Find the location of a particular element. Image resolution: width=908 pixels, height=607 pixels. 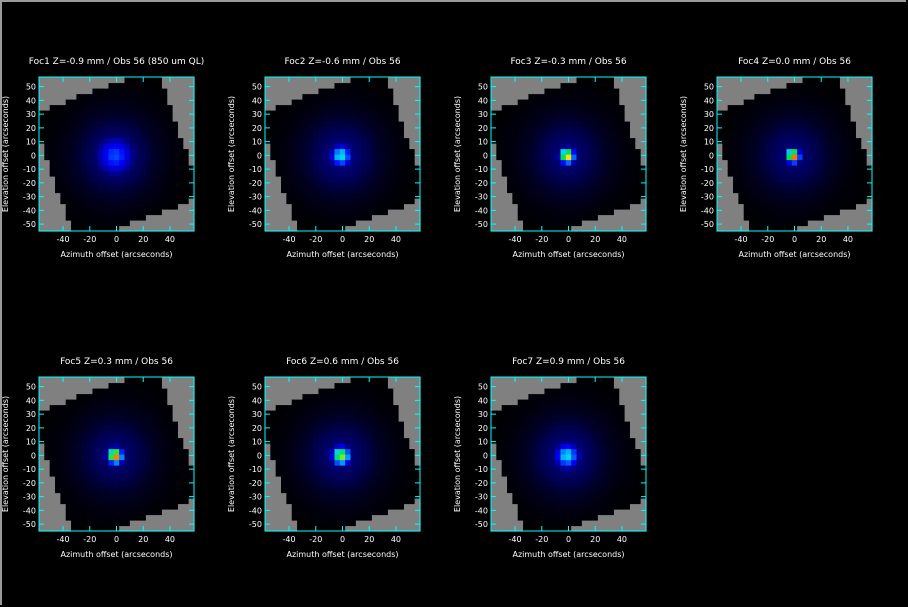

y-tick-label: 20 is located at coordinates (31, 428).